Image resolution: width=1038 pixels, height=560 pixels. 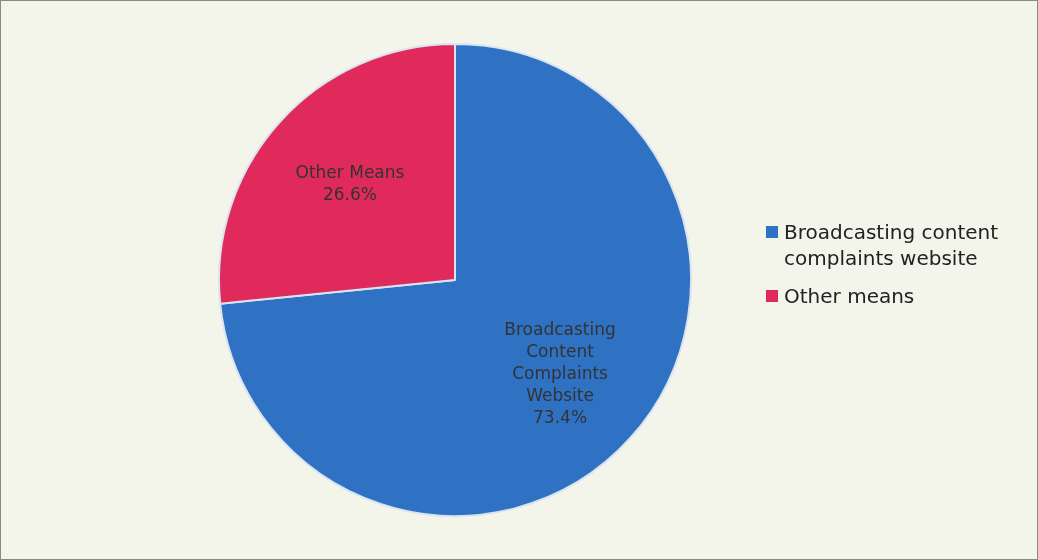 I want to click on legend-label: Other means, so click(x=849, y=296).